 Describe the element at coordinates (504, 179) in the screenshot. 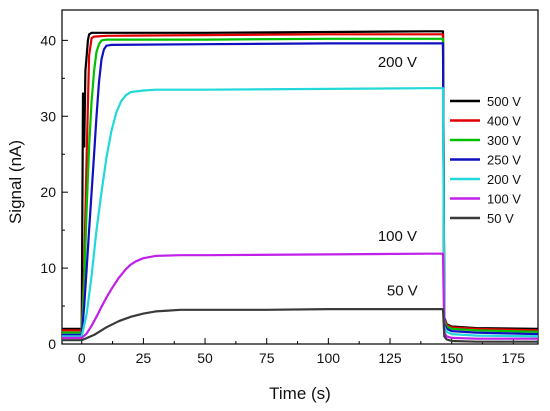

I see `legend-label: 200 V` at that location.